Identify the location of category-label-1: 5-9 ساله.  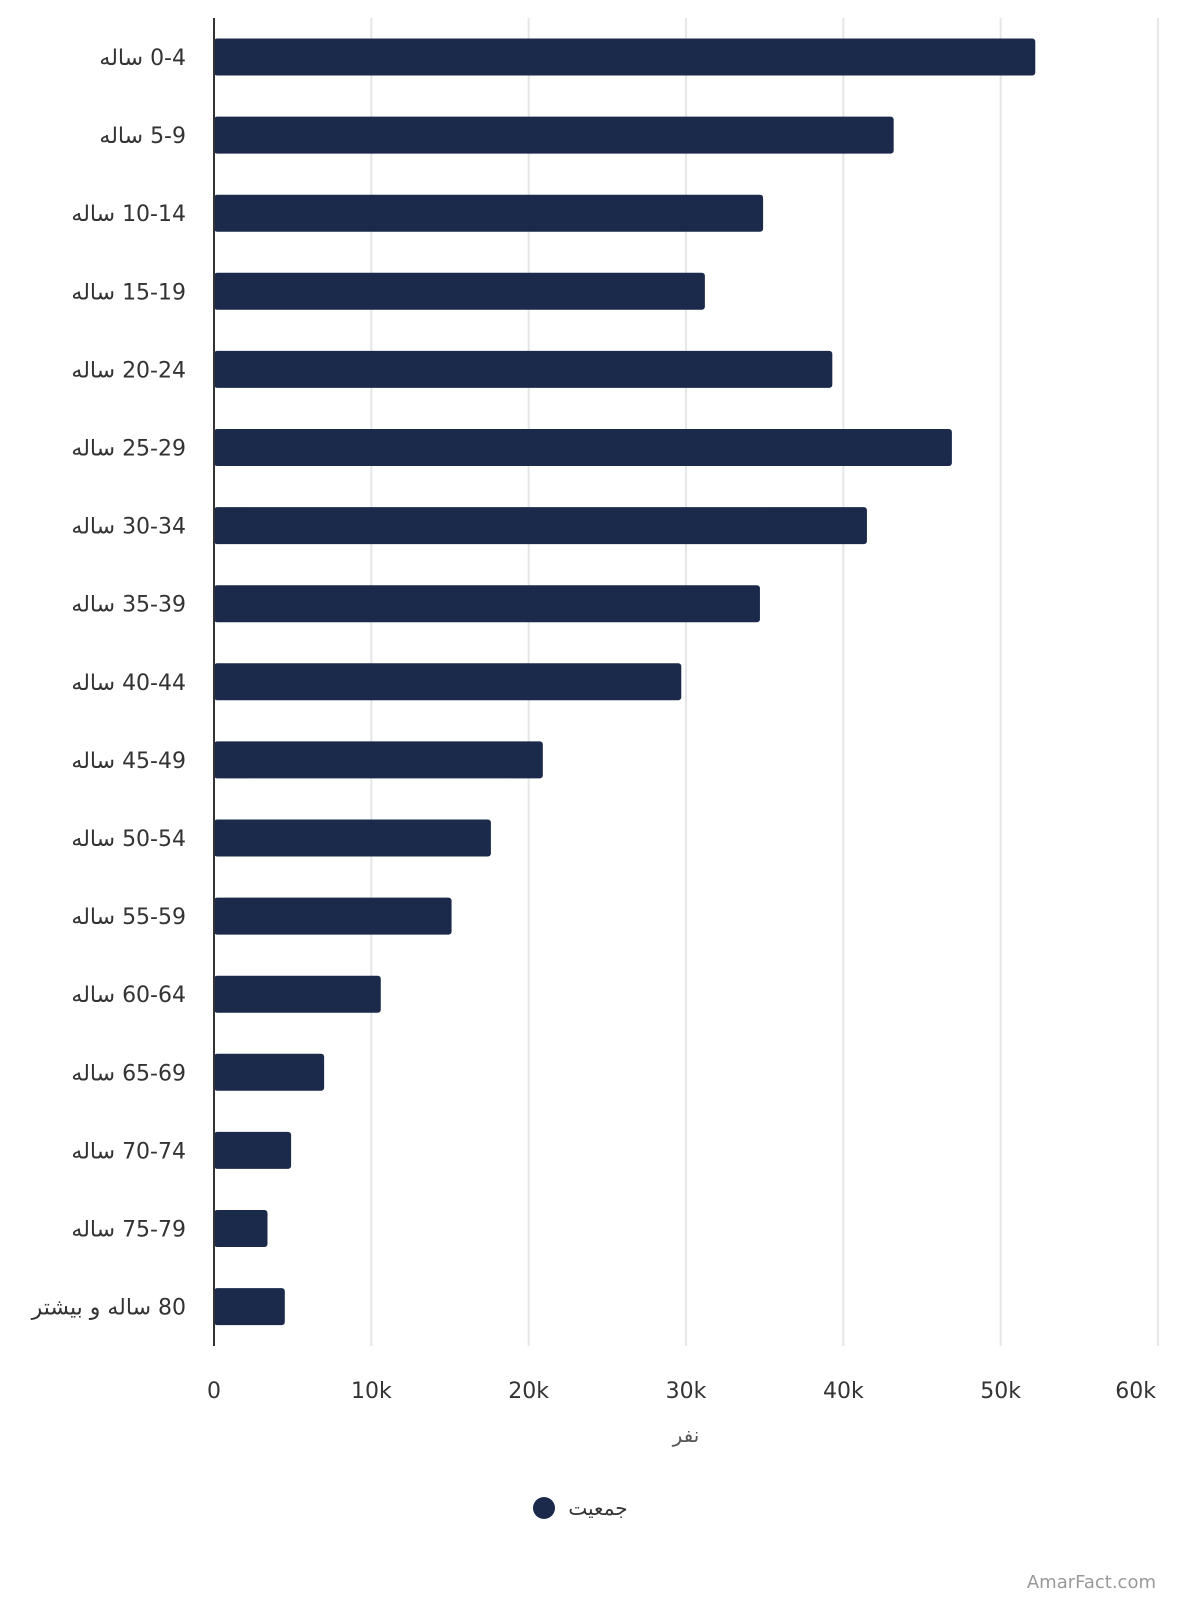
(142, 136).